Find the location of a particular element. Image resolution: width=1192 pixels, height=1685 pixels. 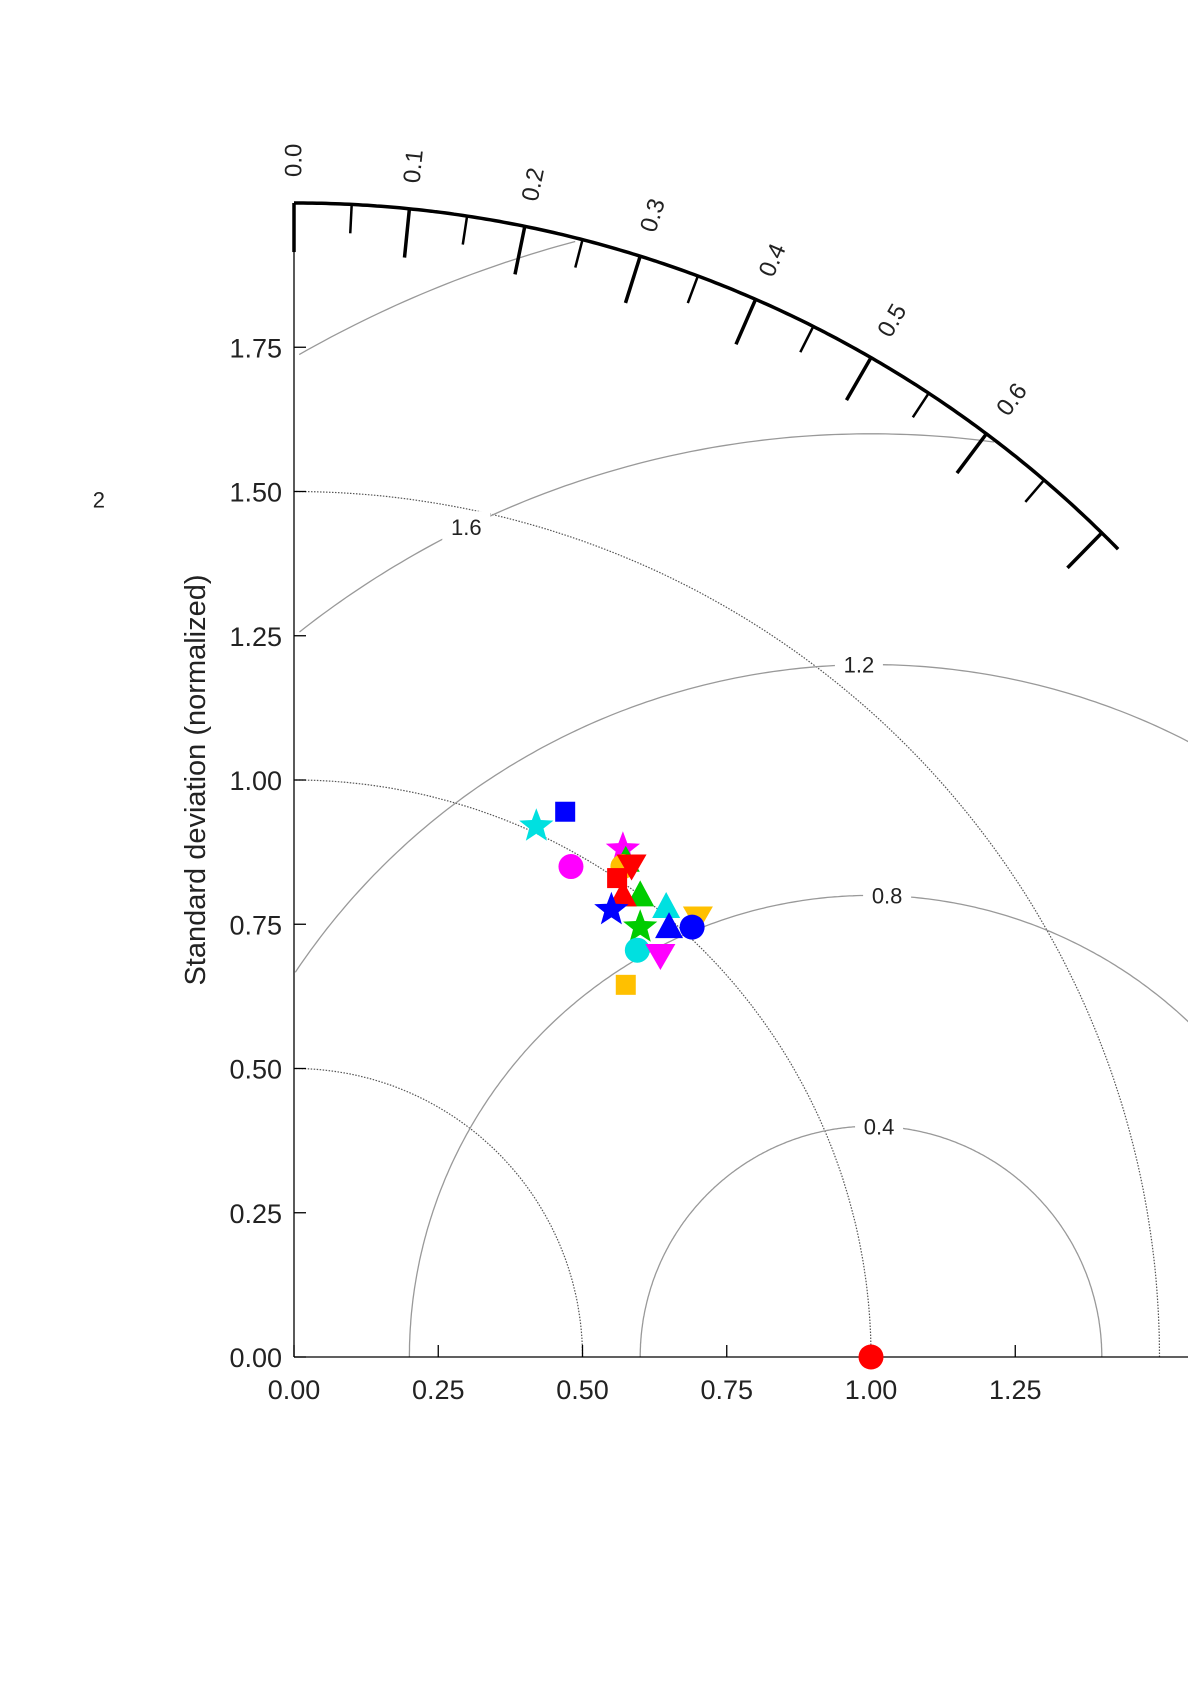

y-tick-label: 0.75 is located at coordinates (255, 925).